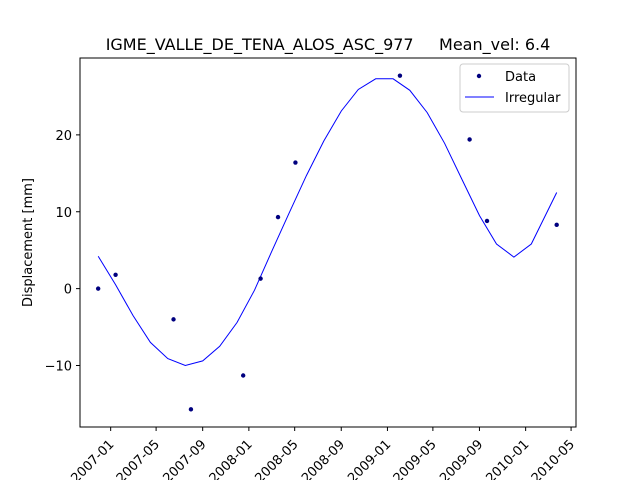 The image size is (640, 480). What do you see at coordinates (28, 242) in the screenshot?
I see `y-axis-label: Displacement [mm]` at bounding box center [28, 242].